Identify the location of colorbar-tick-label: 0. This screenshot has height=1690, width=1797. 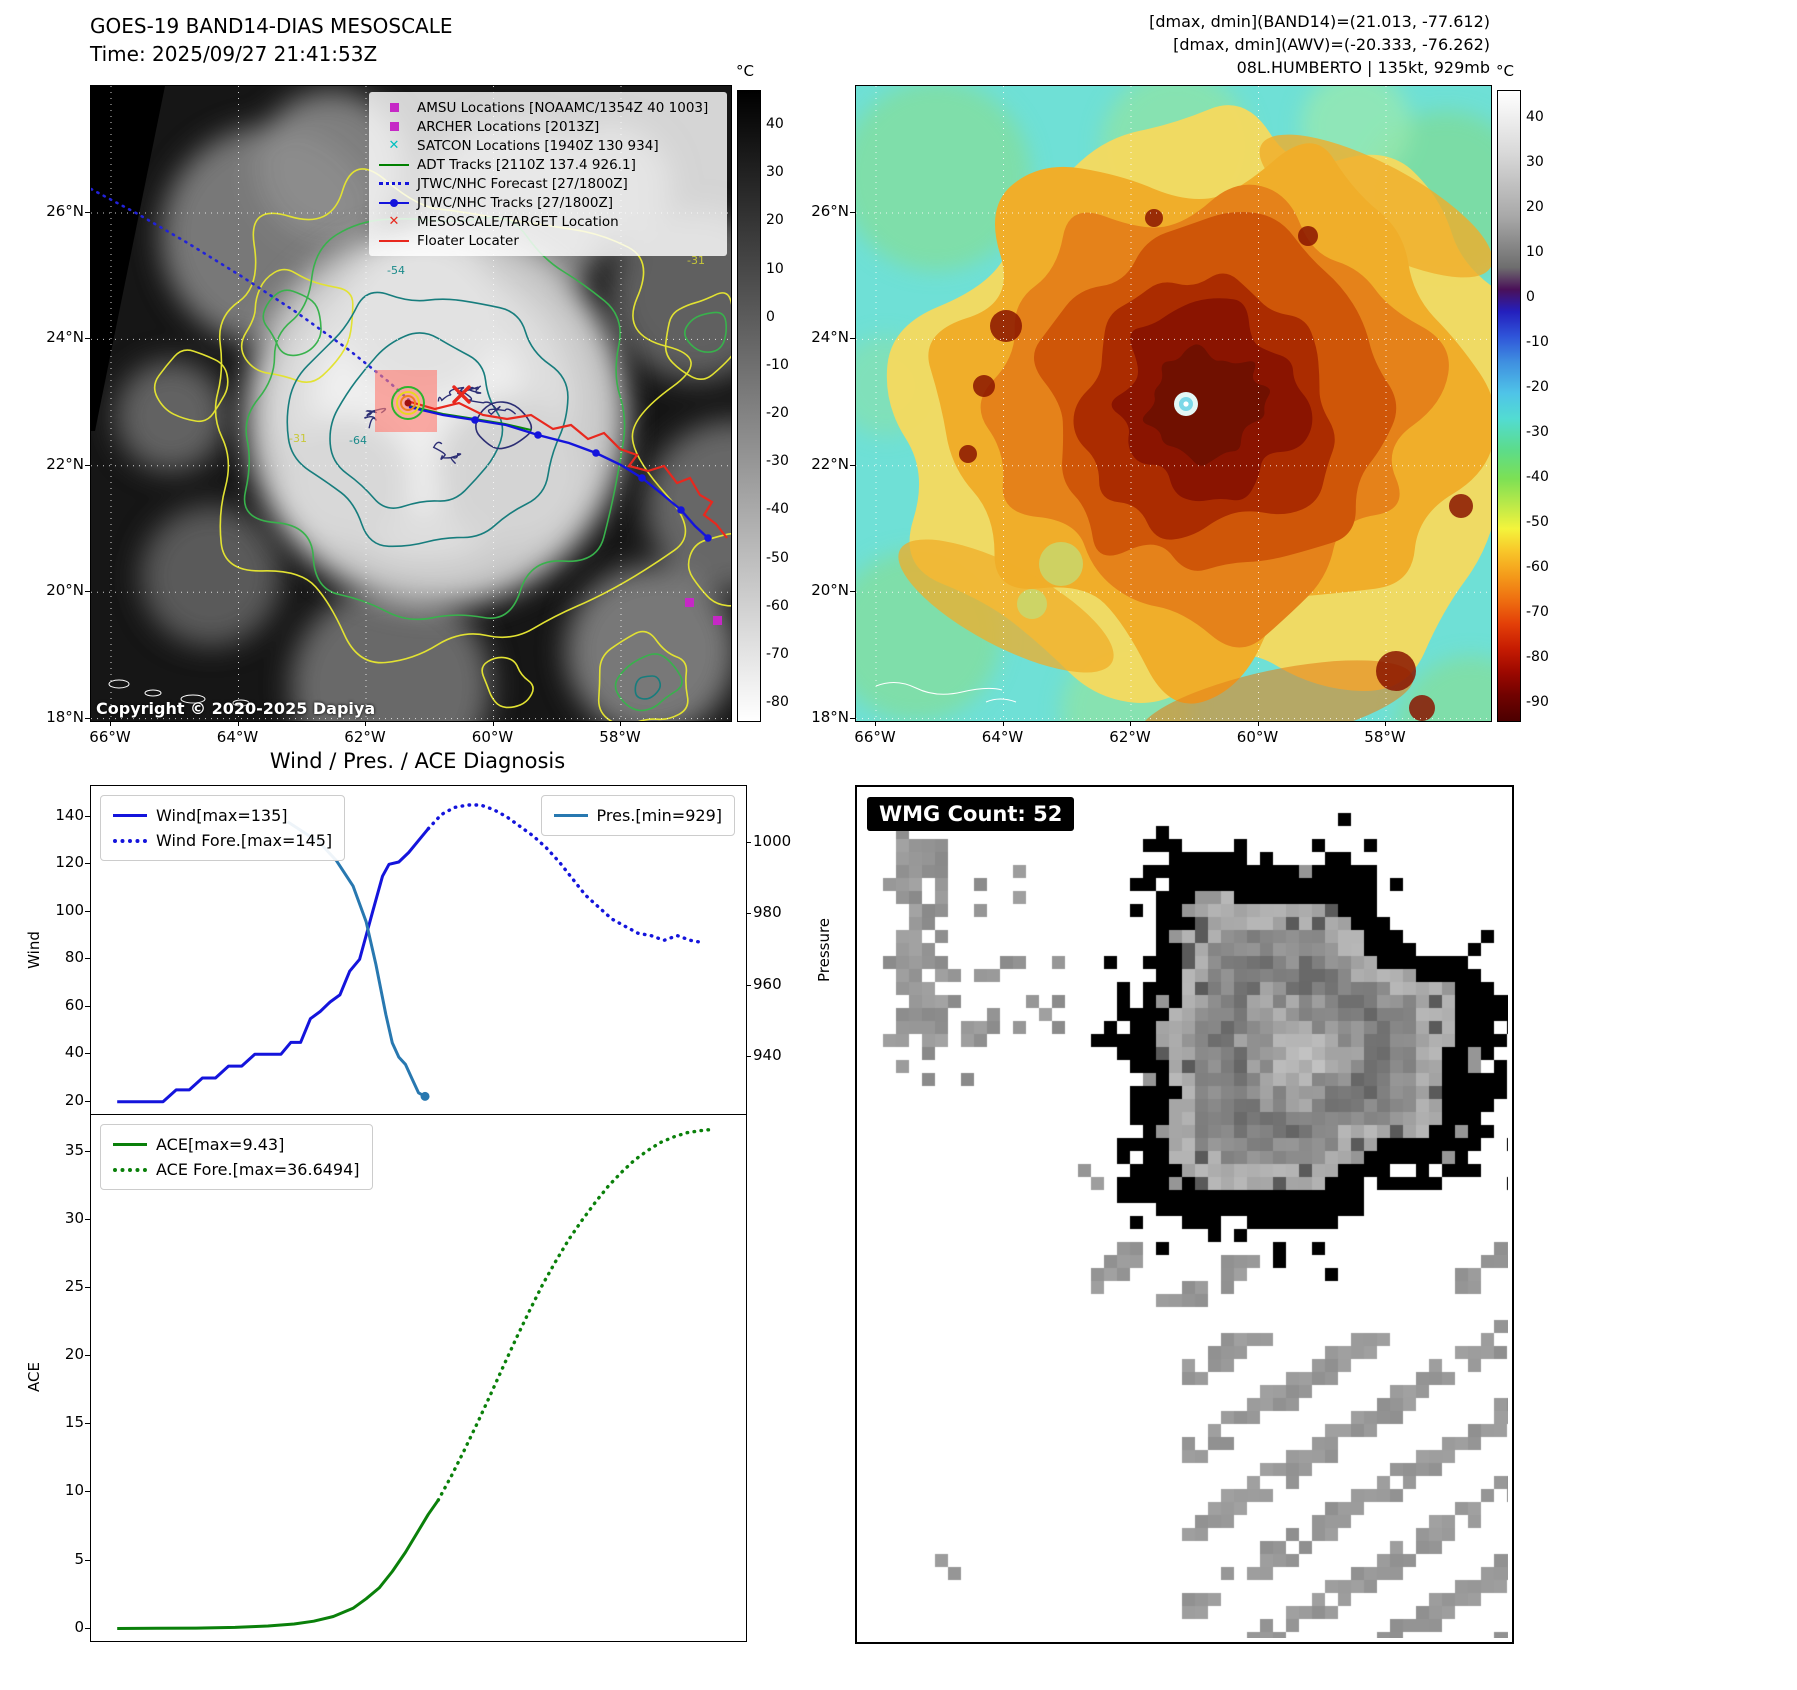
(770, 316).